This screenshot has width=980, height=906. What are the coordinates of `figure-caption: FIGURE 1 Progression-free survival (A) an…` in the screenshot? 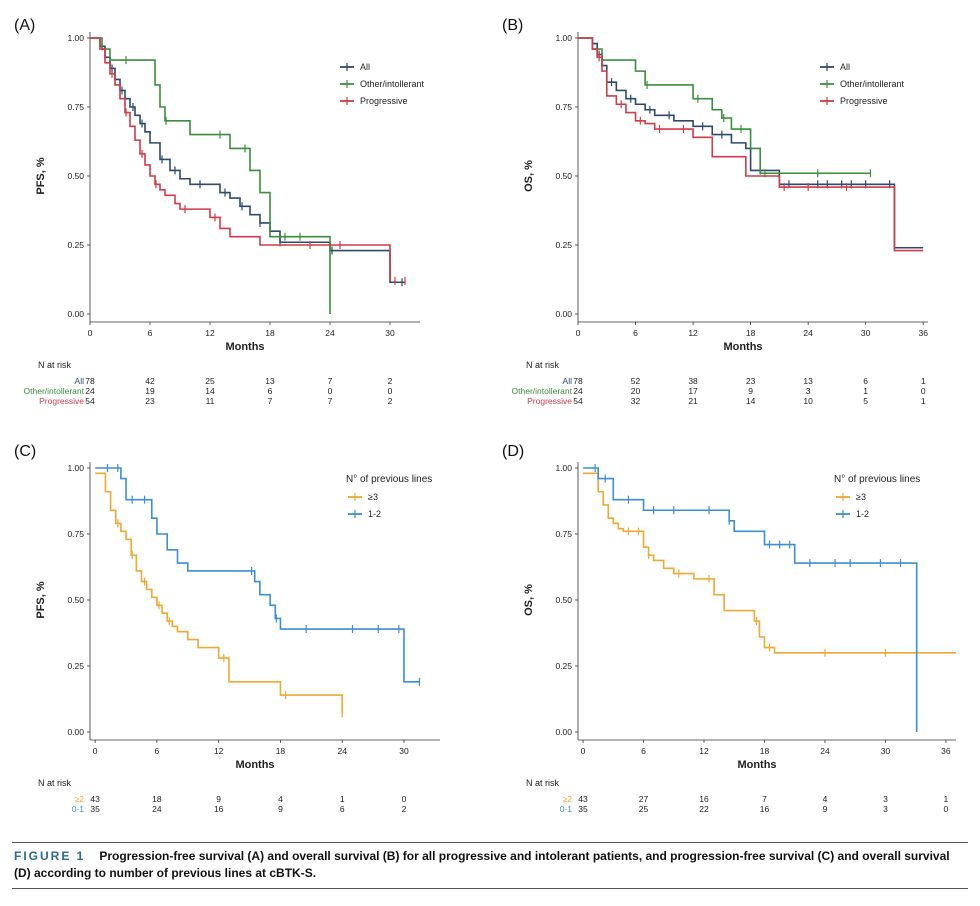 It's located at (489, 865).